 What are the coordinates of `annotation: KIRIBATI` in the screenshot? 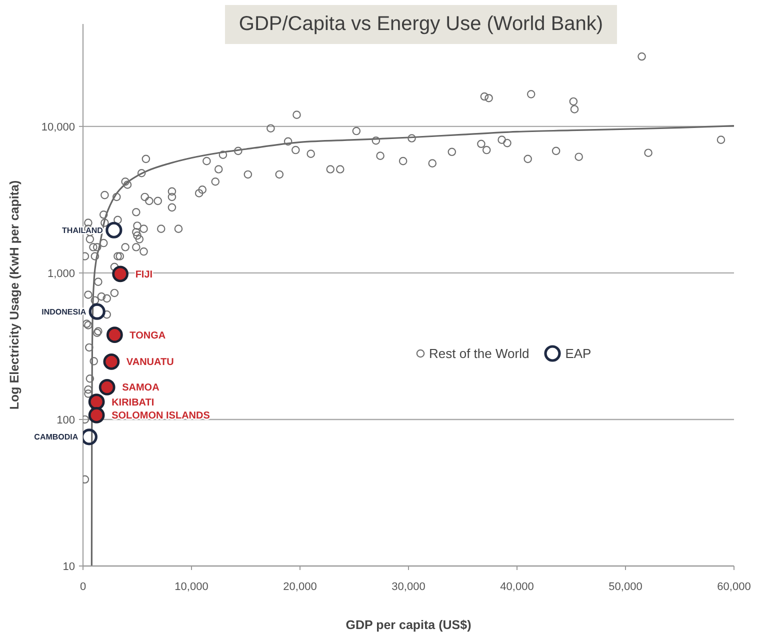 It's located at (133, 402).